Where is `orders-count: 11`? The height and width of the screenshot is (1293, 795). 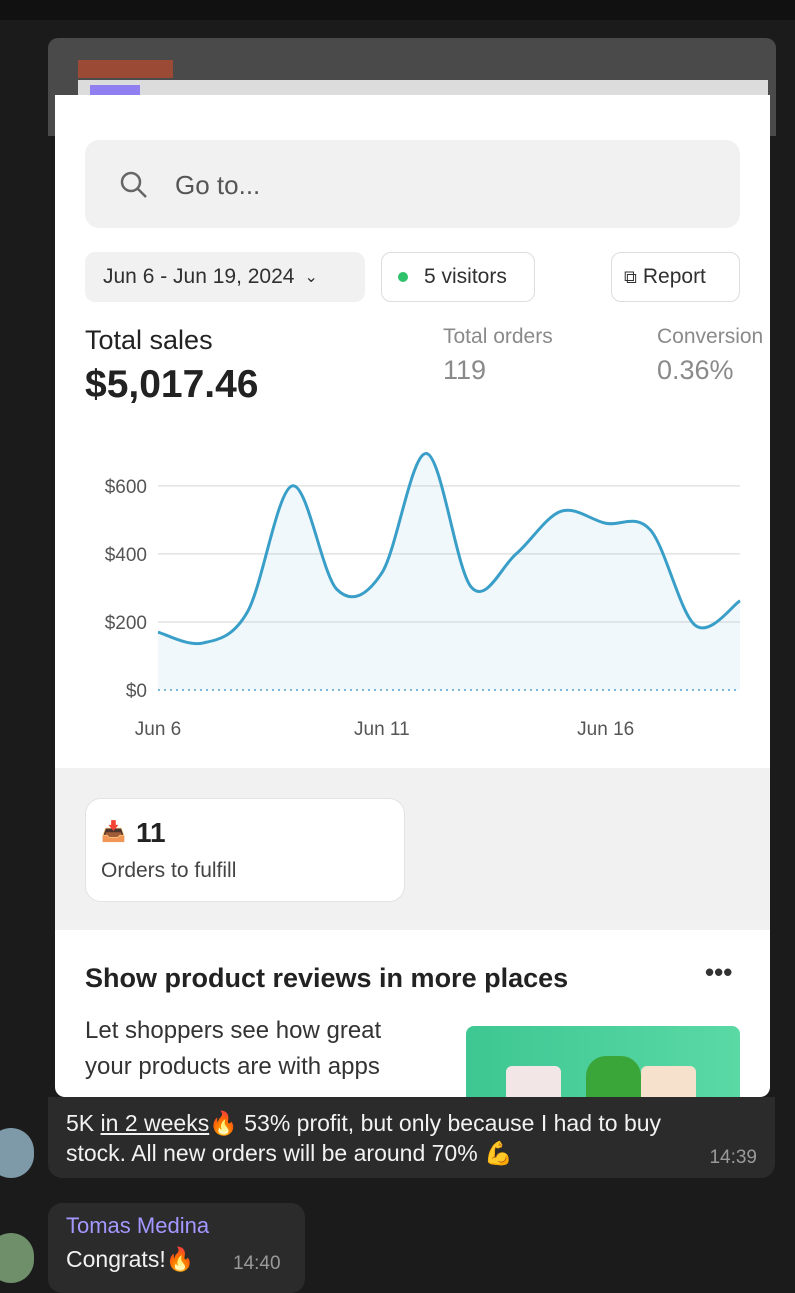 orders-count: 11 is located at coordinates (151, 832).